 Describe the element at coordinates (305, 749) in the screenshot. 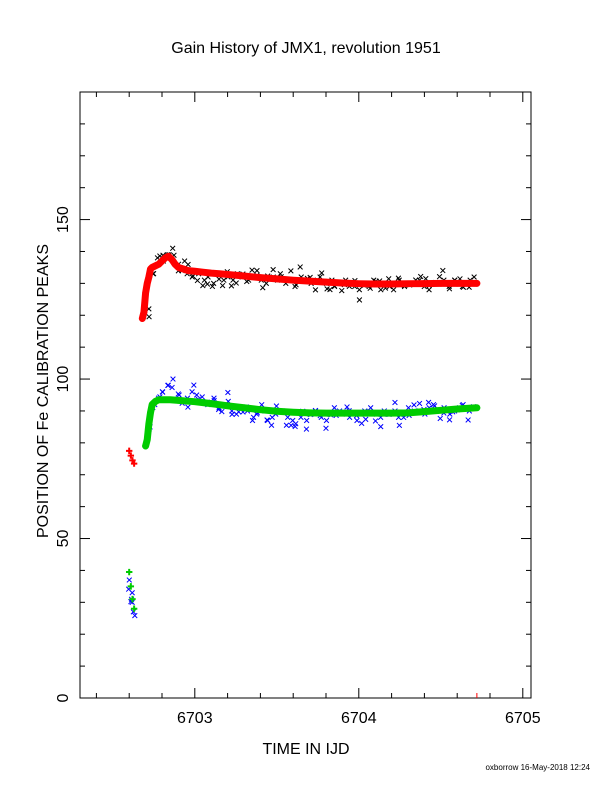

I see `x-axis-label: TIME IN IJD` at that location.